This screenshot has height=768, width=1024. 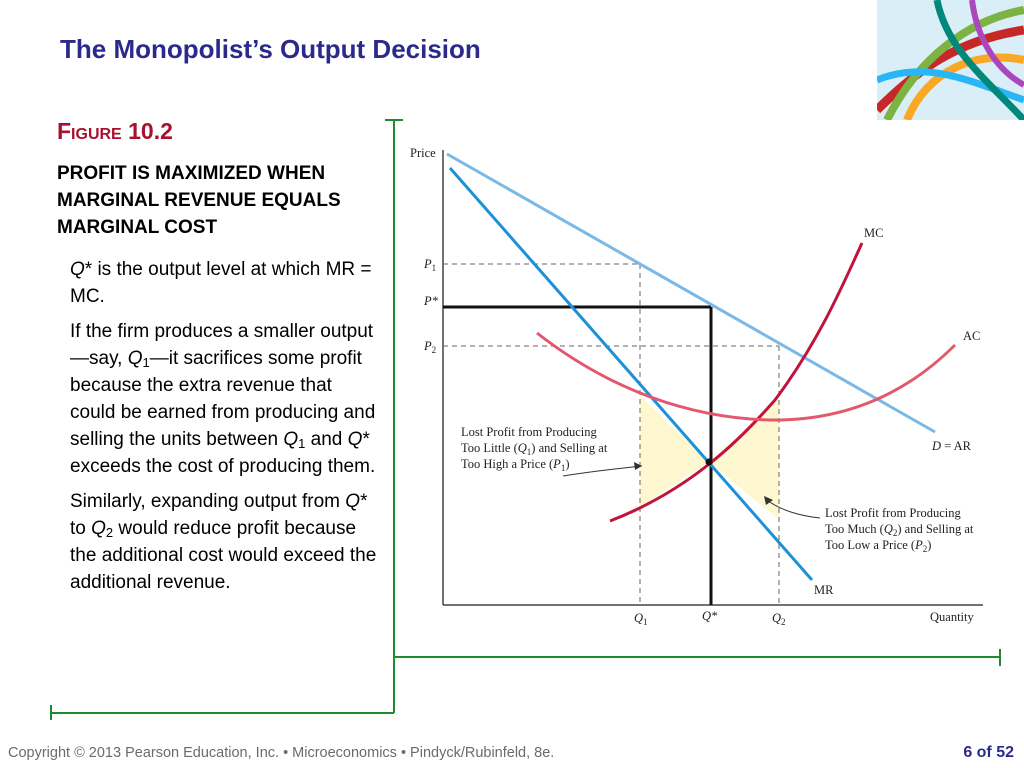 What do you see at coordinates (602, 471) in the screenshot?
I see `arrow-lost-little` at bounding box center [602, 471].